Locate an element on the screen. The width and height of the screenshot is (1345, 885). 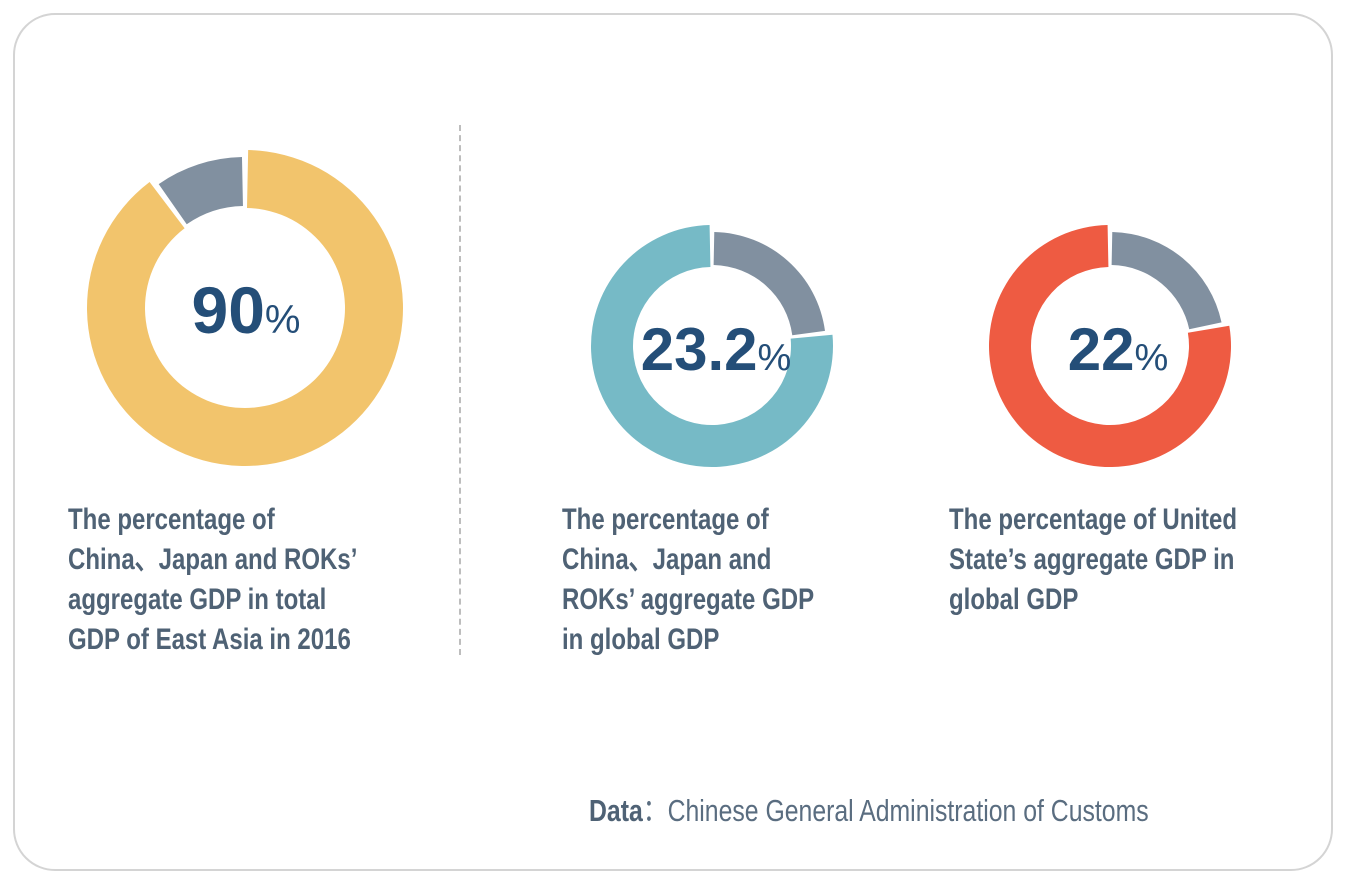
donut-chart-east-asia is located at coordinates (244, 308).